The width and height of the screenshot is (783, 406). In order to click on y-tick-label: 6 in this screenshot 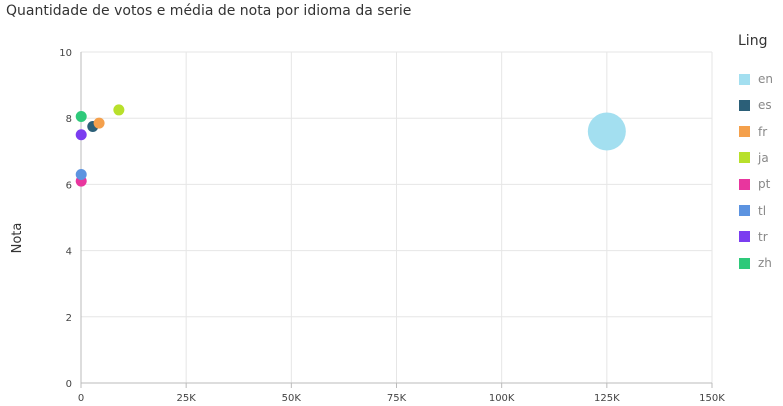, I will do `click(69, 185)`.